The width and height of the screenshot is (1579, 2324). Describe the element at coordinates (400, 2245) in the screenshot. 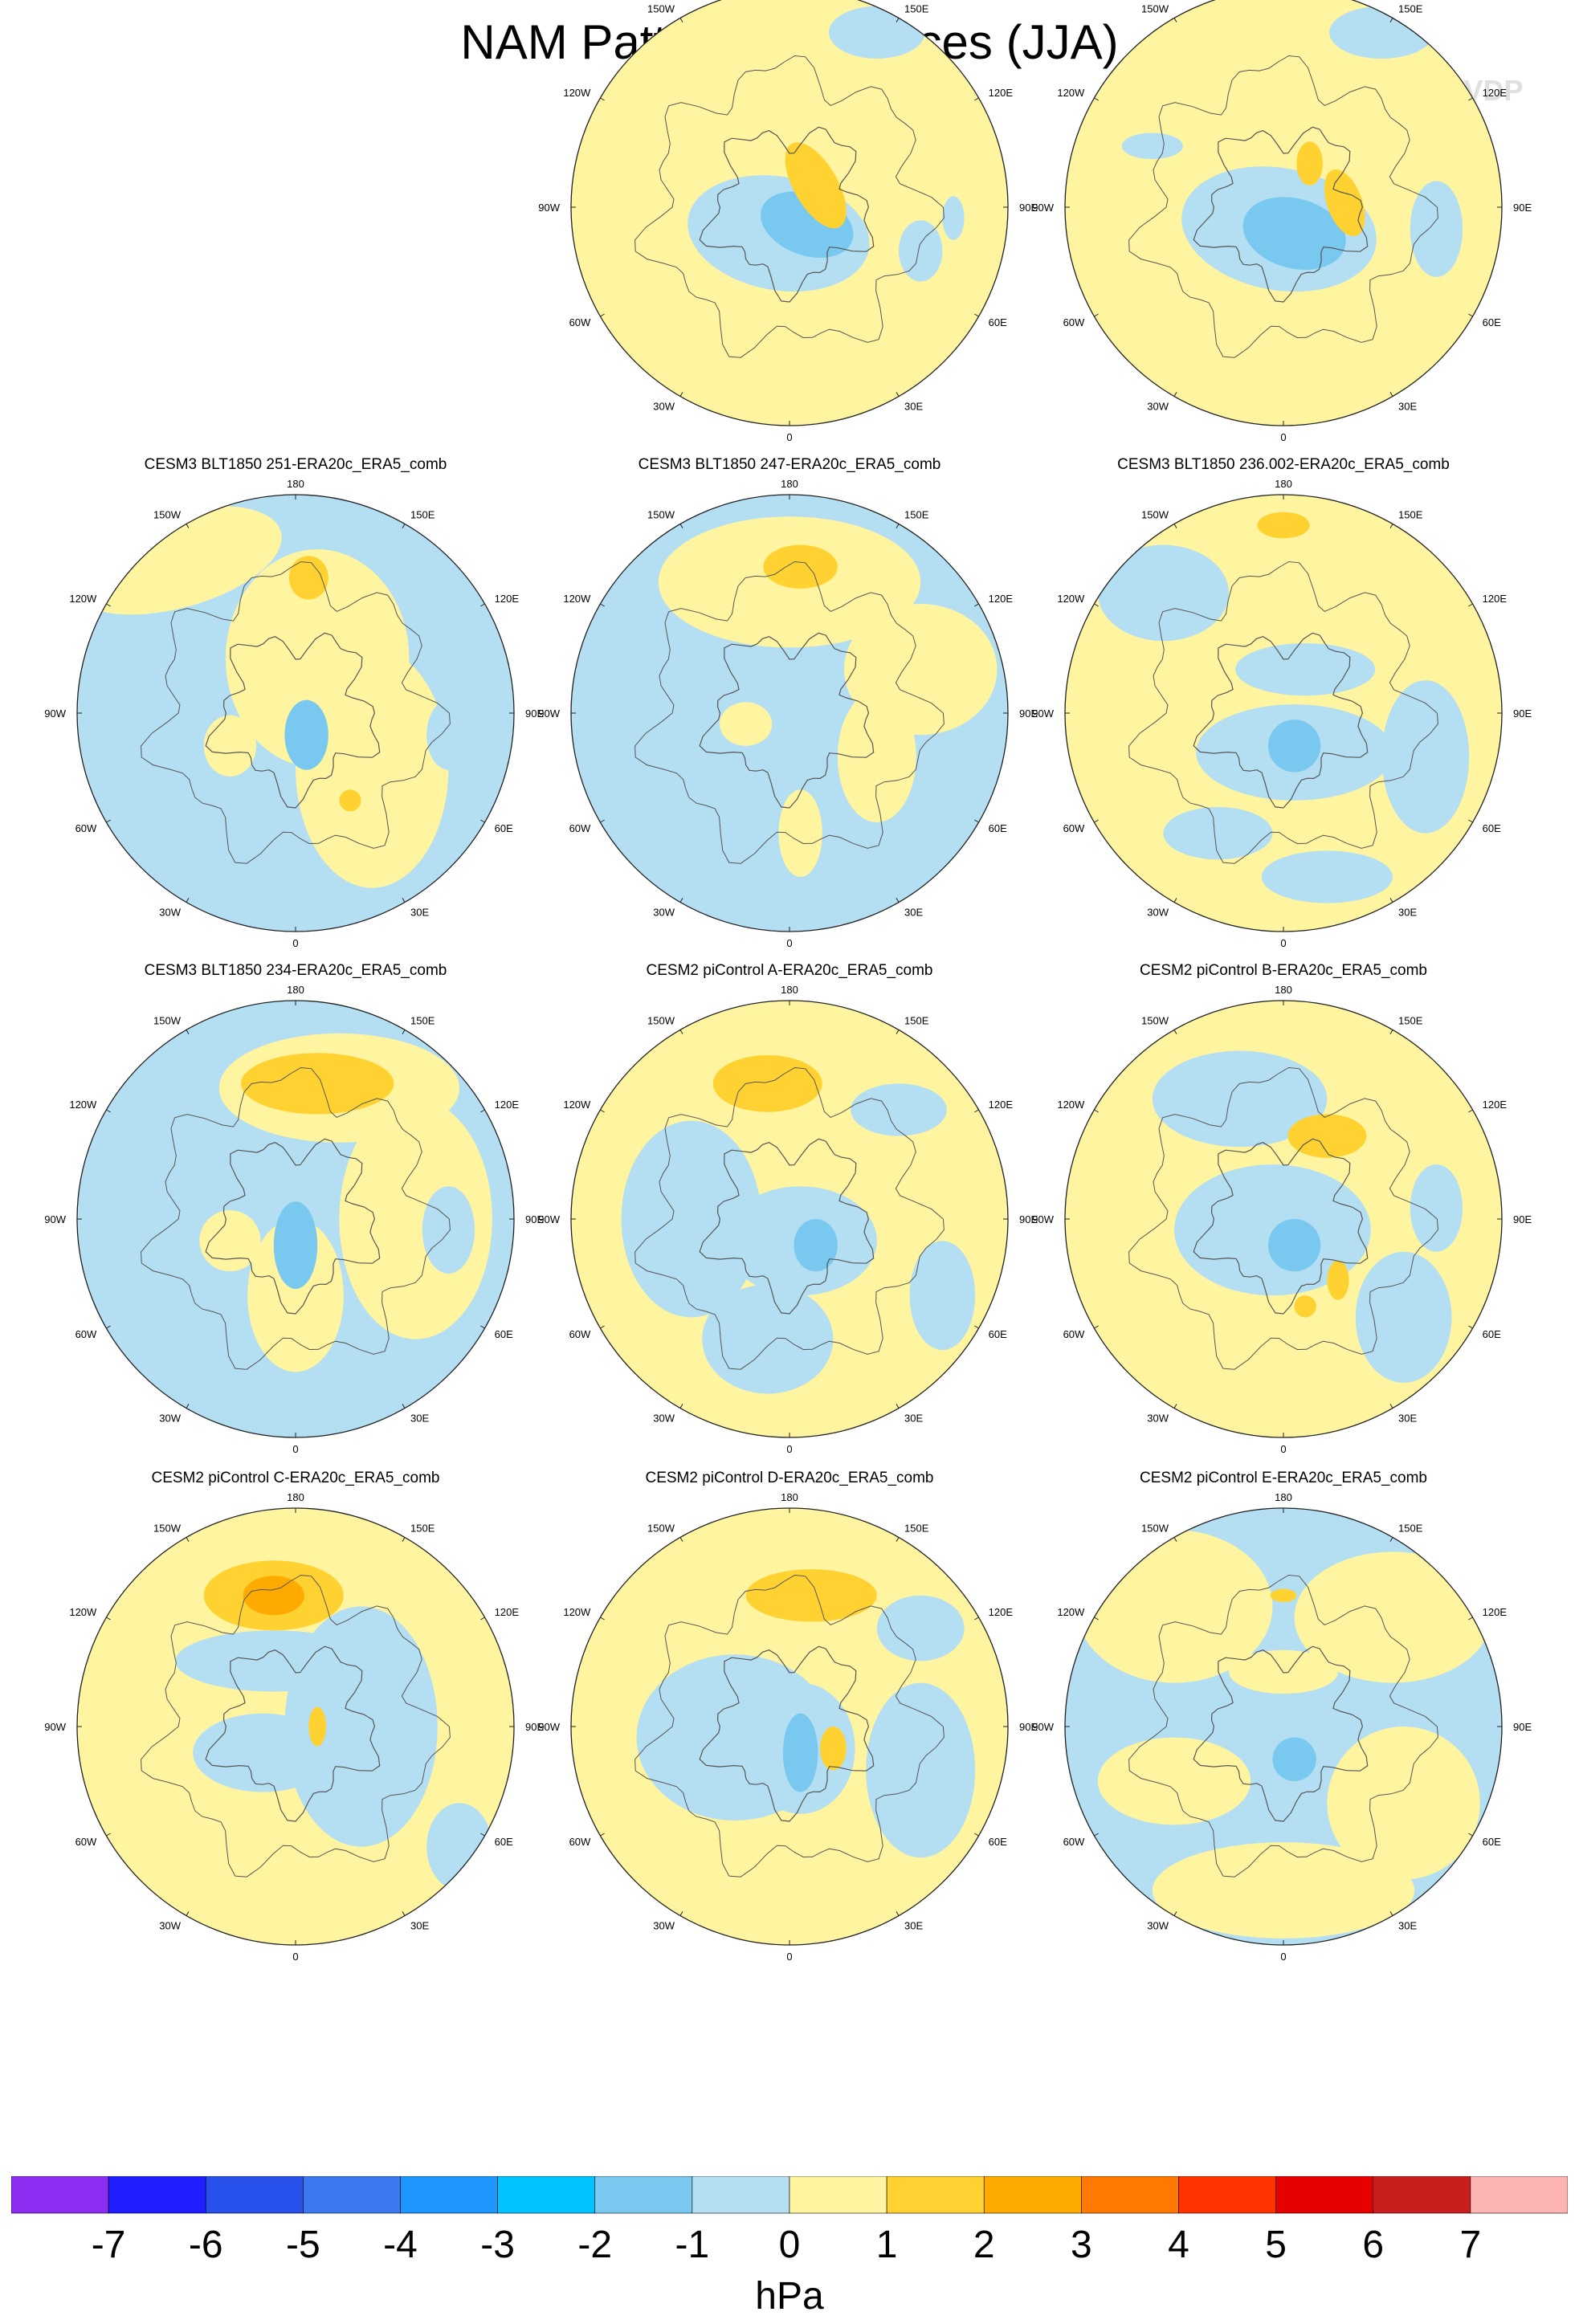

I see `colorbar-tick-label: -4` at that location.